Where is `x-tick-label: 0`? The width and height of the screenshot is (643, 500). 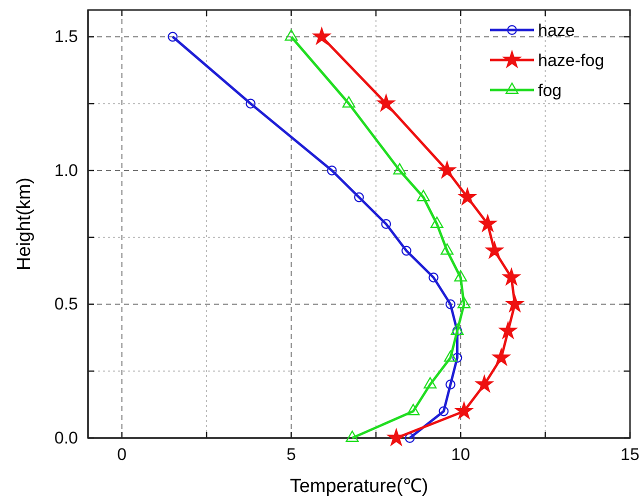
x-tick-label: 0 is located at coordinates (122, 454).